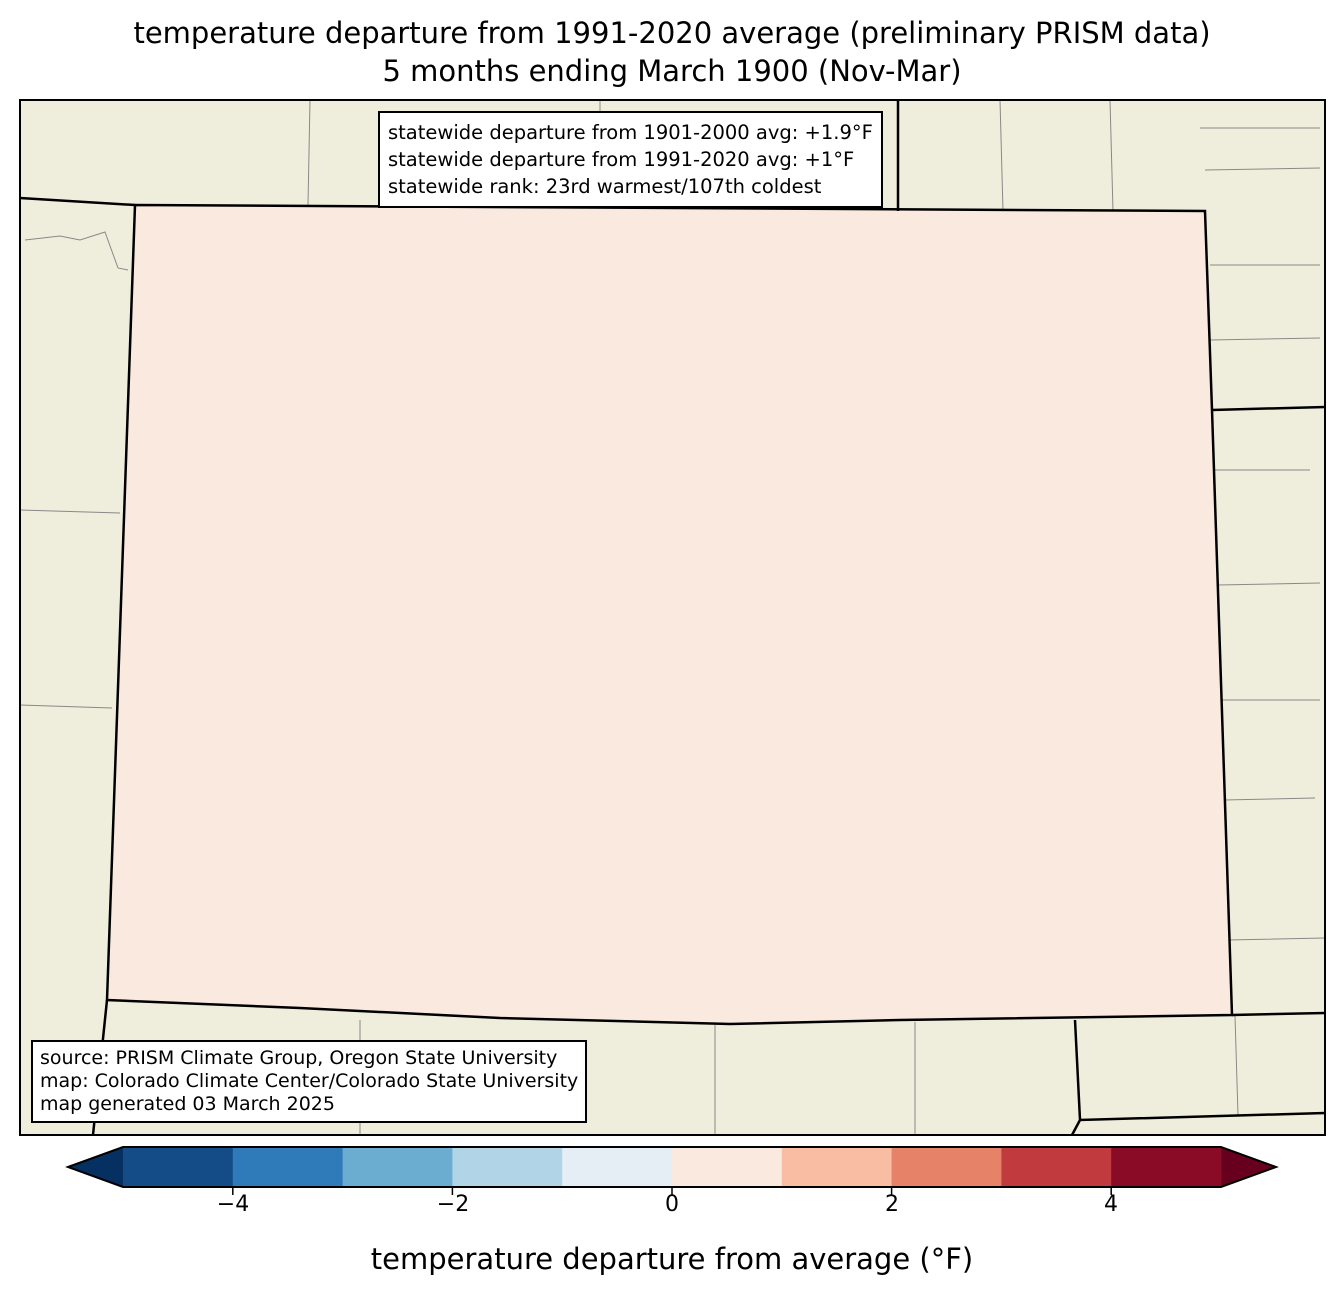 The width and height of the screenshot is (1344, 1299). What do you see at coordinates (892, 1204) in the screenshot?
I see `colorbar-tick-label: 2` at bounding box center [892, 1204].